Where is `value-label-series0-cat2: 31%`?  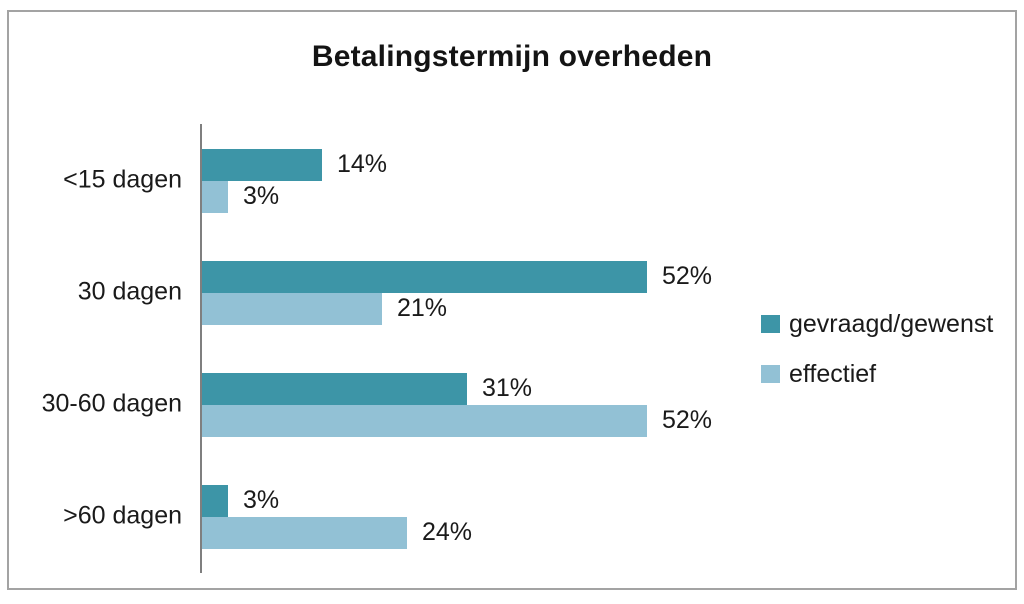 value-label-series0-cat2: 31% is located at coordinates (507, 387).